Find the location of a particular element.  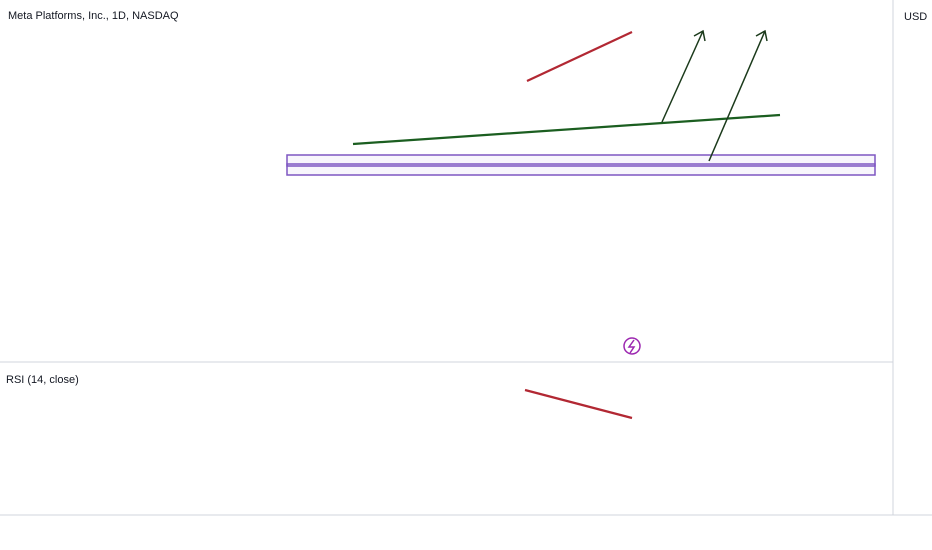

event-icon-bolt is located at coordinates (631, 346).